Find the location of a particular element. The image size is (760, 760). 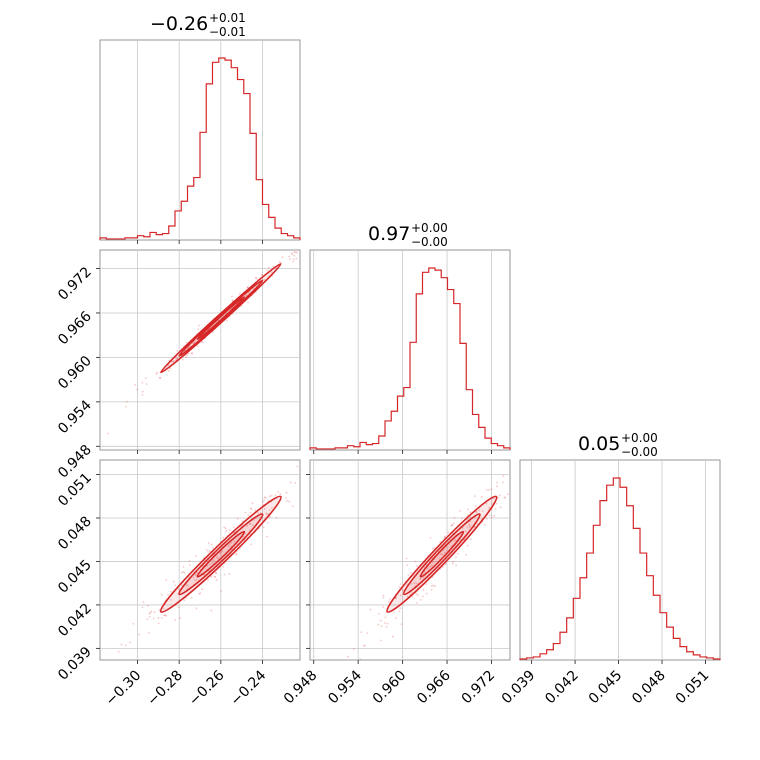

panel-2d-param1-param2 is located at coordinates (200, 350).